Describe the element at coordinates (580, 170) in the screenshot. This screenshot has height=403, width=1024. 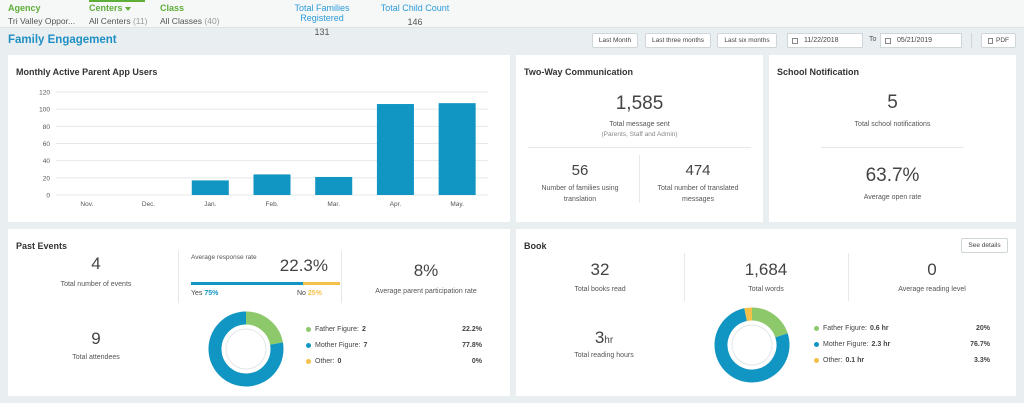
I see `families-translation-value: 56` at that location.